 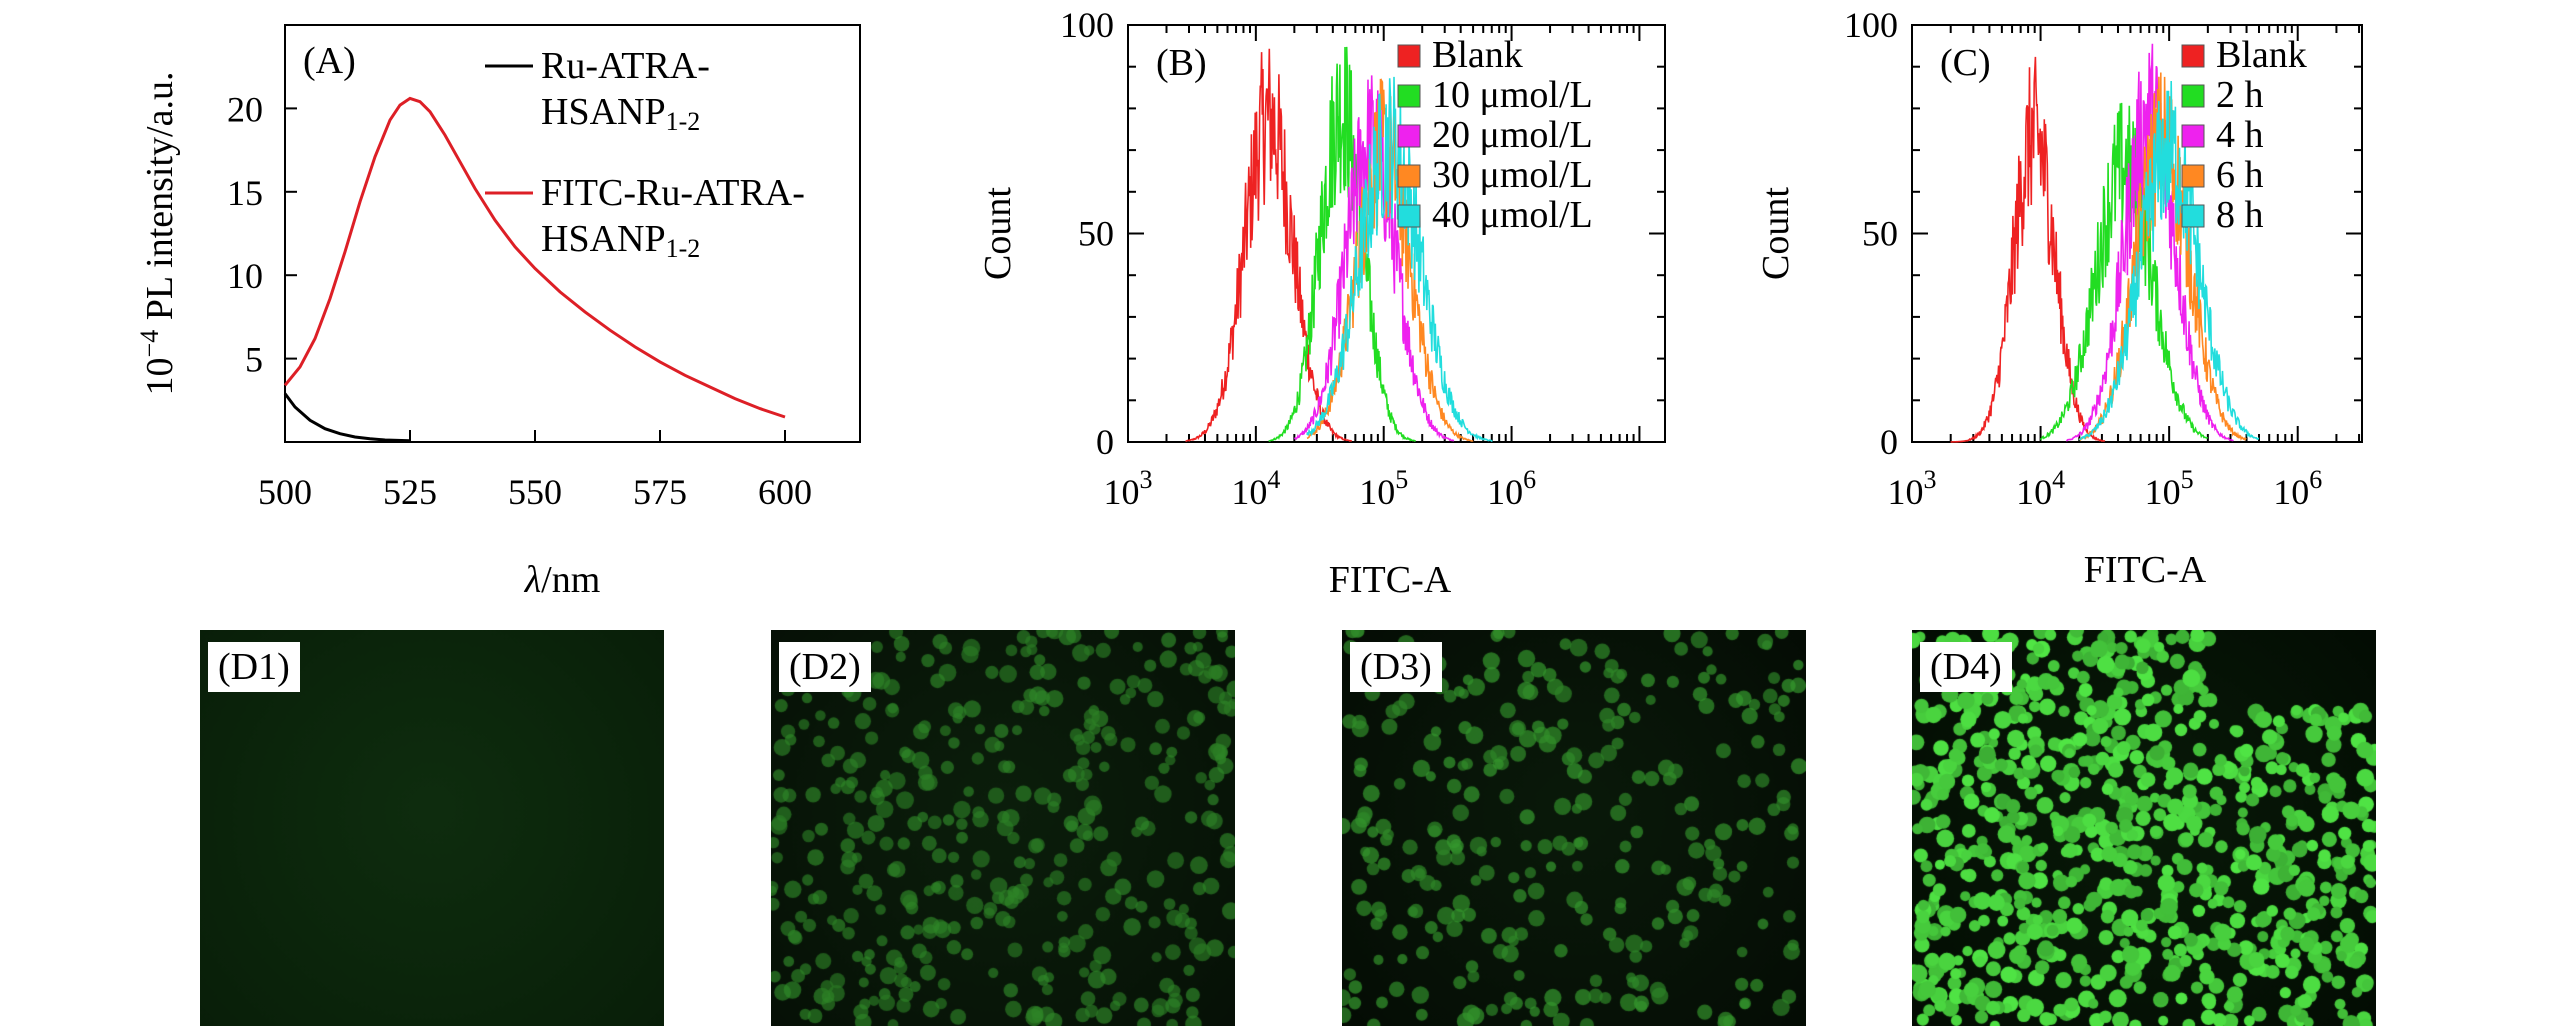 I want to click on plot-frame, so click(x=572, y=233).